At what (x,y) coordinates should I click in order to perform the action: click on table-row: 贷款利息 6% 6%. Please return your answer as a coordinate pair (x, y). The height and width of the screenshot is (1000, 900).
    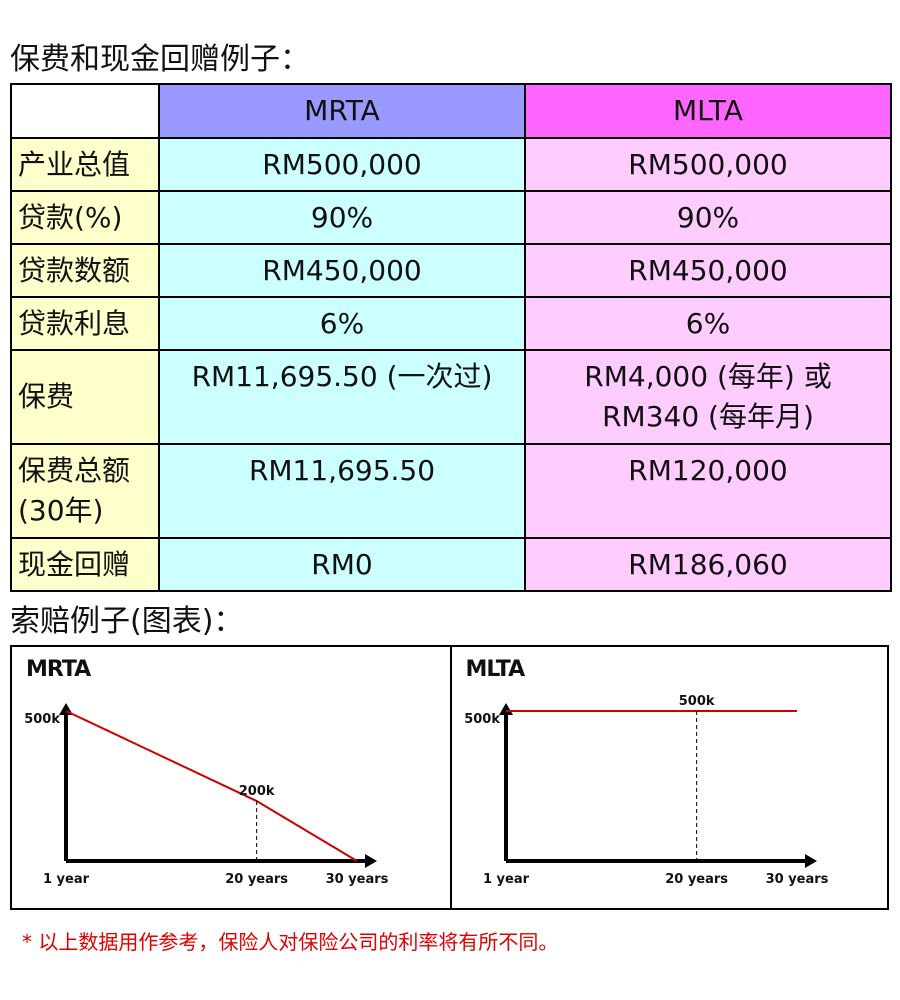
    Looking at the image, I should click on (451, 323).